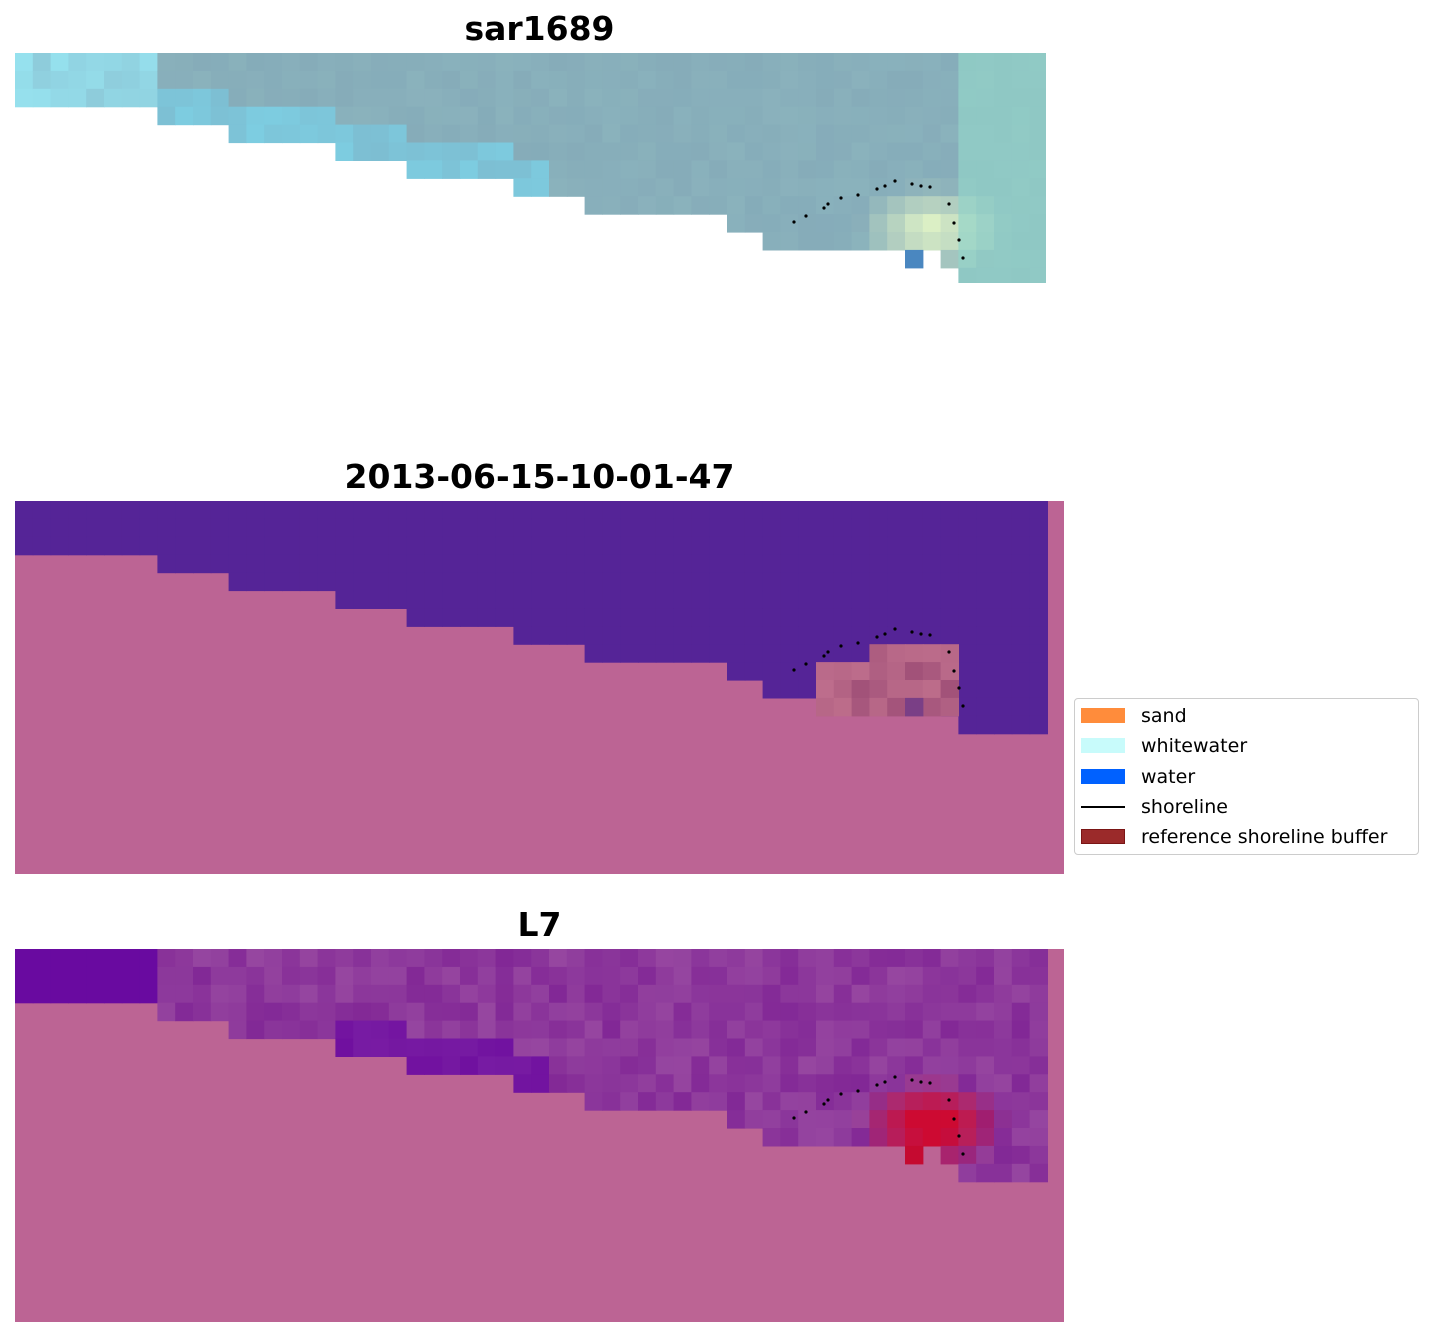 This screenshot has height=1337, width=1435. Describe the element at coordinates (1164, 716) in the screenshot. I see `legend-label: sand` at that location.